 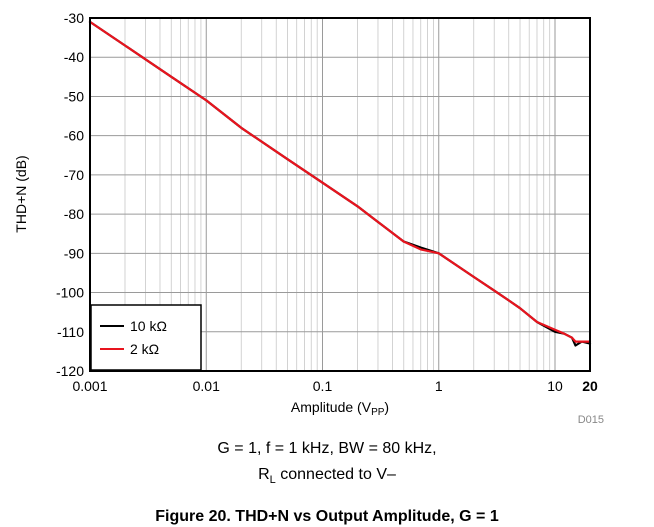 What do you see at coordinates (439, 386) in the screenshot?
I see `x-tick-label: 1` at bounding box center [439, 386].